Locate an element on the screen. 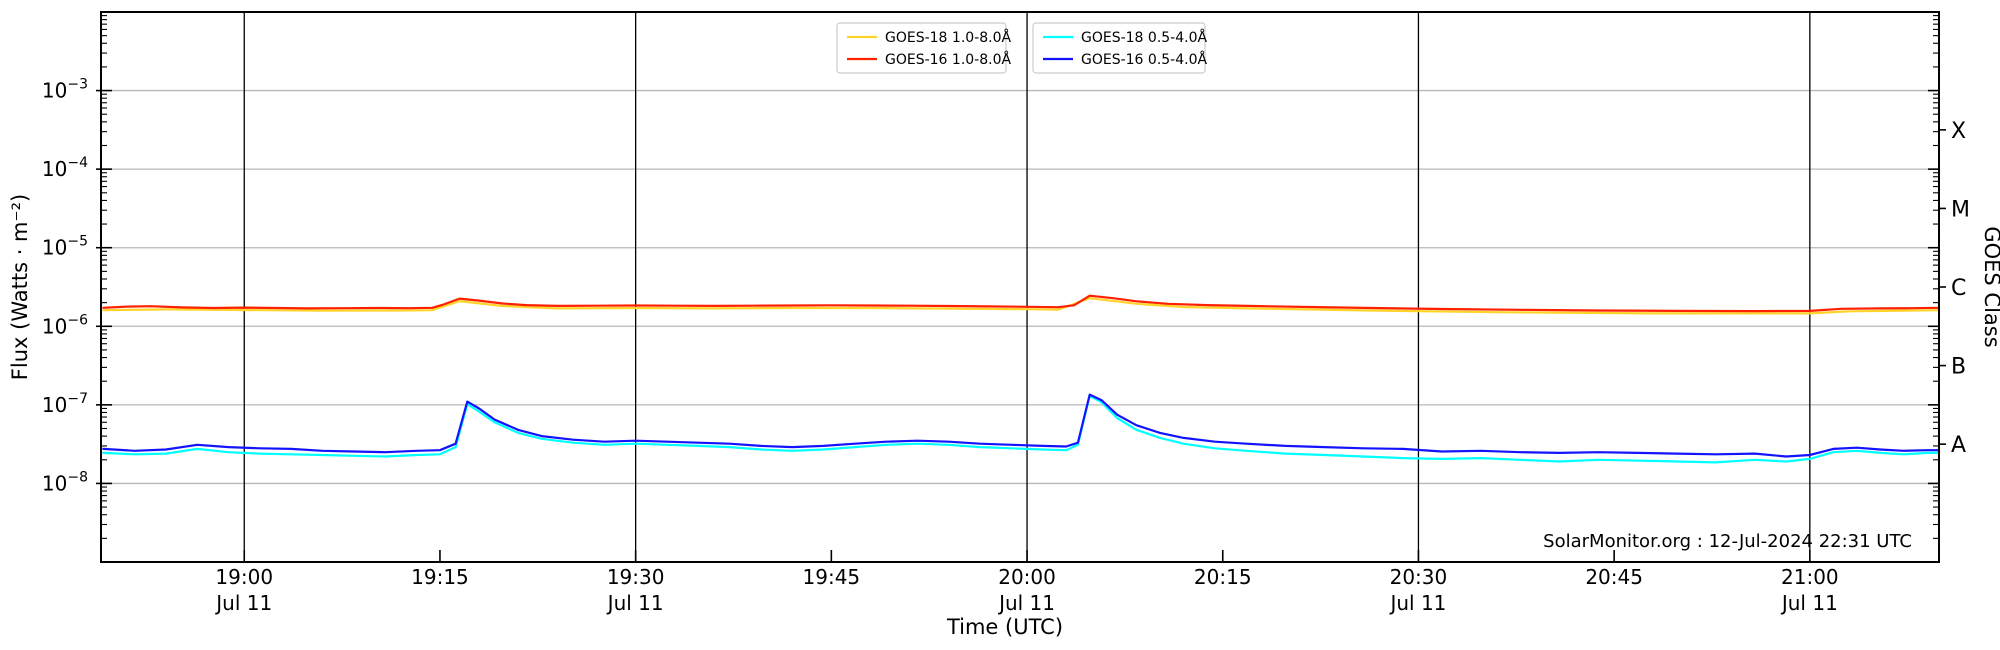 The image size is (2000, 650). x-tick-label: 19:30 is located at coordinates (636, 577).